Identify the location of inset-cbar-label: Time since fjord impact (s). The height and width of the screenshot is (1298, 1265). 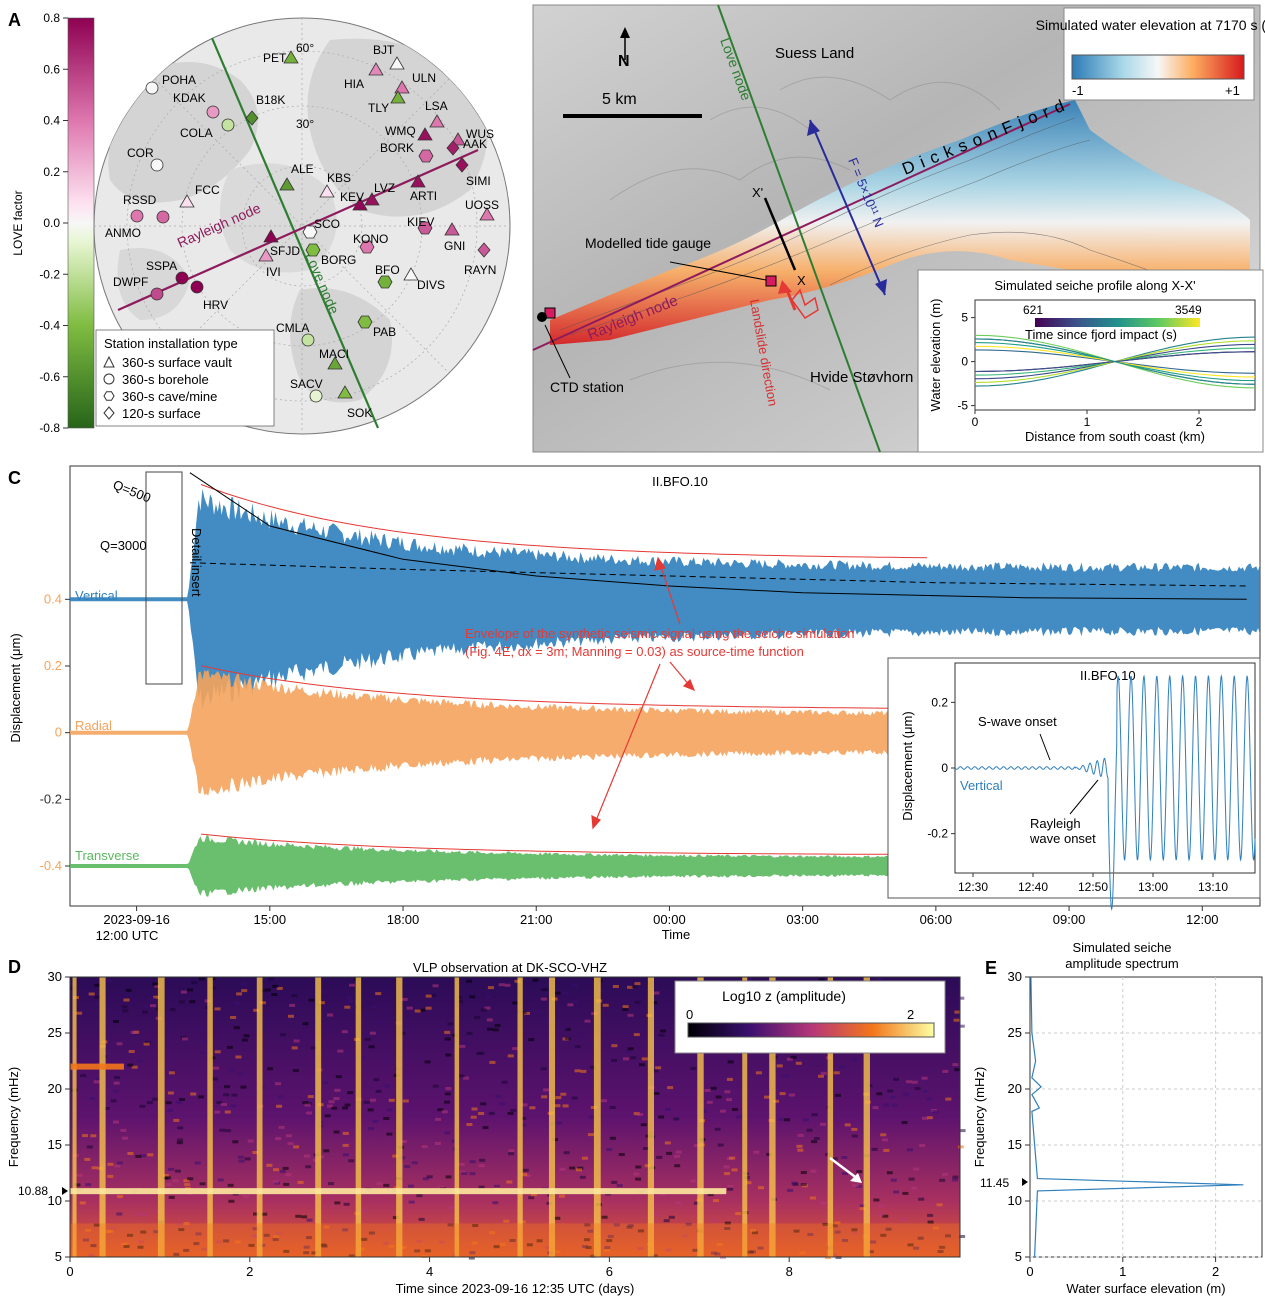
(1101, 334).